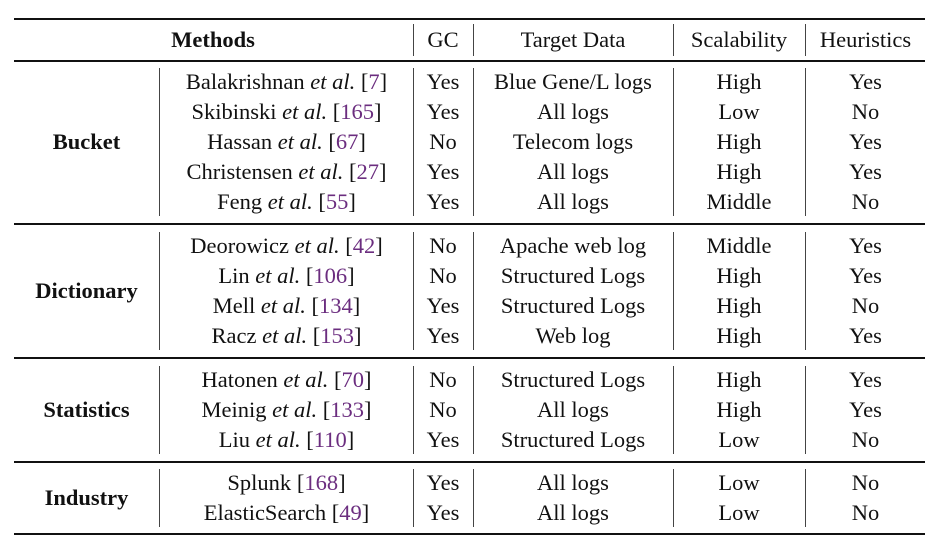 The width and height of the screenshot is (939, 551). I want to click on citation-ref: 49, so click(350, 512).